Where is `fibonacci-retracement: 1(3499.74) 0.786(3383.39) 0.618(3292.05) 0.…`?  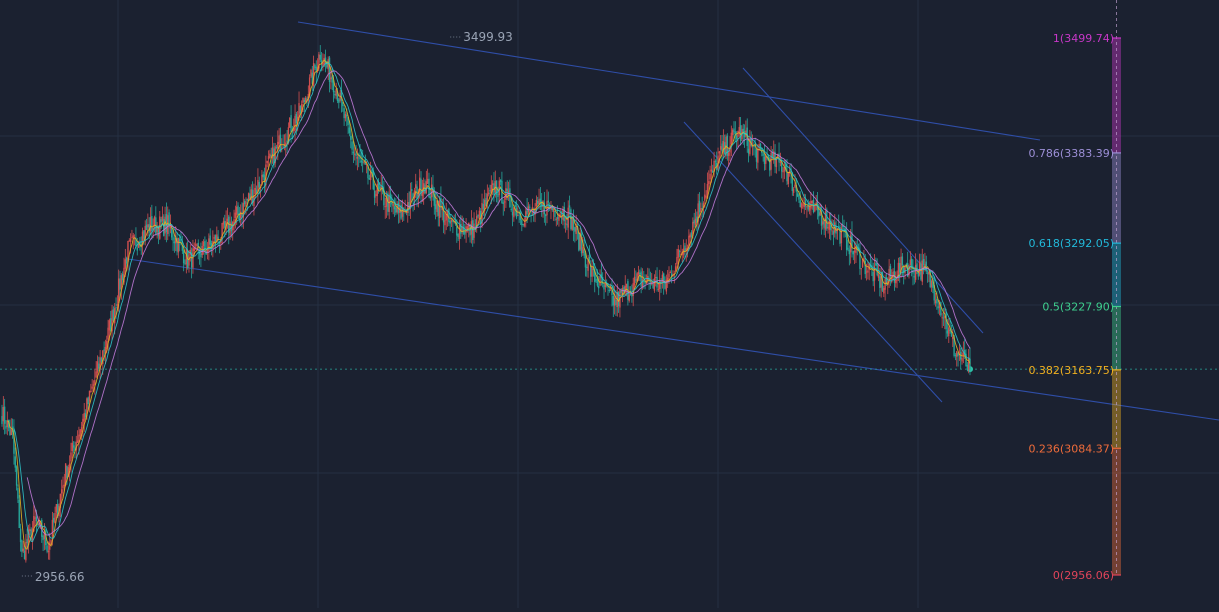 fibonacci-retracement: 1(3499.74) 0.786(3383.39) 0.618(3292.05) 0.… is located at coordinates (1074, 291).